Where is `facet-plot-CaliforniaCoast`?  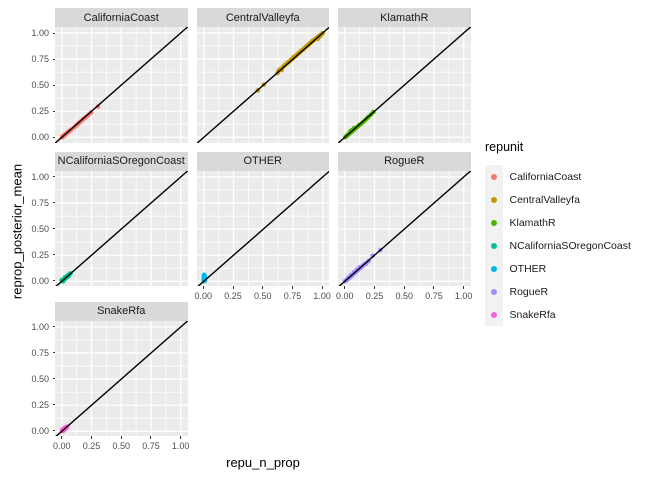
facet-plot-CaliforniaCoast is located at coordinates (121, 85).